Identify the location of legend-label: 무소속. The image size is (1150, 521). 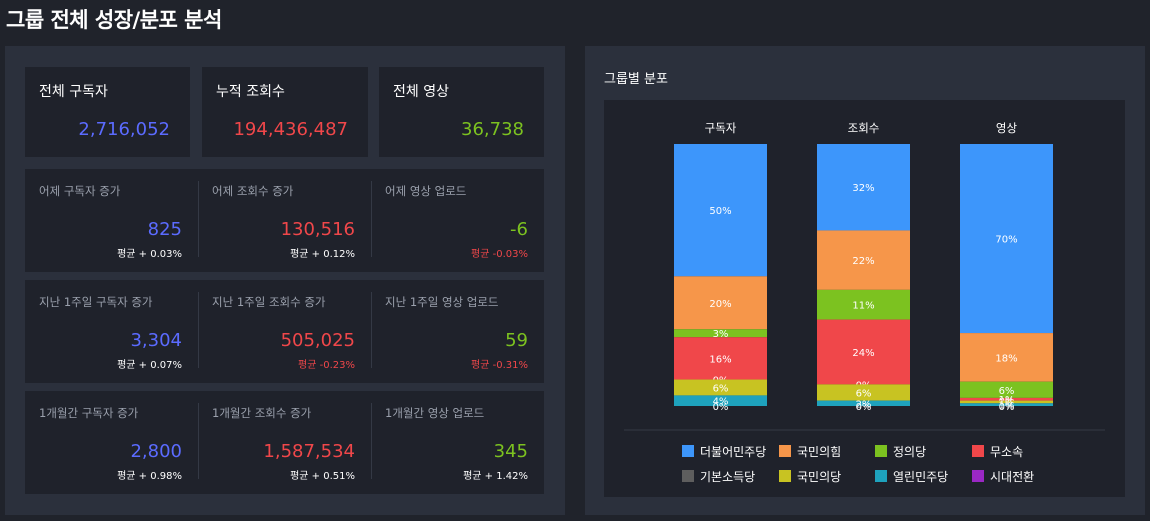
(1007, 451).